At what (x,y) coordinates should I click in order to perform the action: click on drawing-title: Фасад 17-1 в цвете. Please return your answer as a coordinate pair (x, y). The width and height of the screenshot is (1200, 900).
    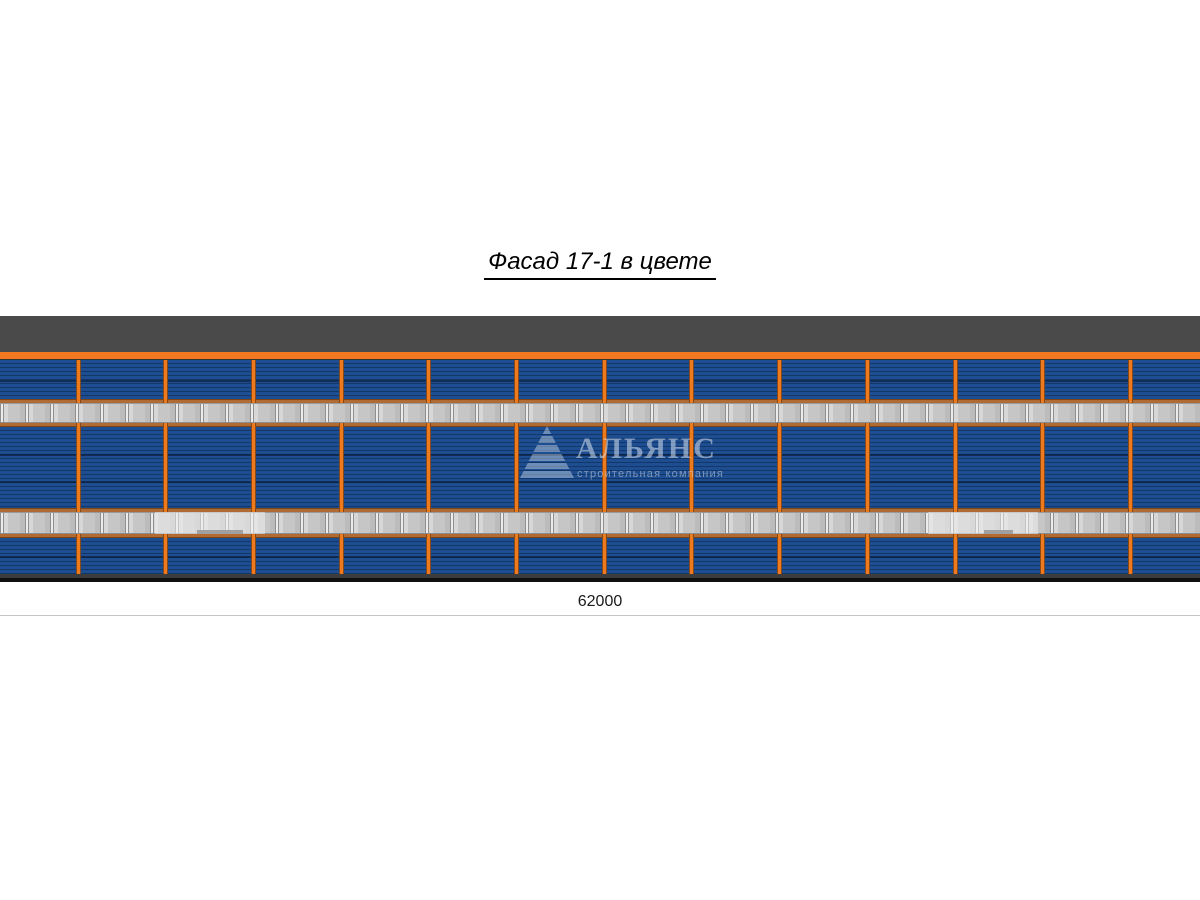
    Looking at the image, I should click on (600, 264).